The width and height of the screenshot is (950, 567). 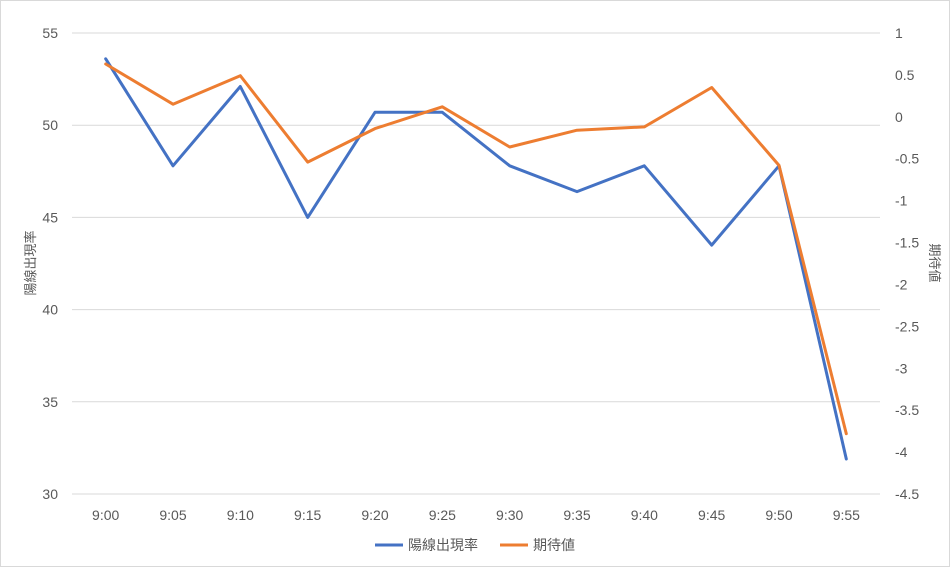 What do you see at coordinates (50, 402) in the screenshot?
I see `left-tick-label: 35` at bounding box center [50, 402].